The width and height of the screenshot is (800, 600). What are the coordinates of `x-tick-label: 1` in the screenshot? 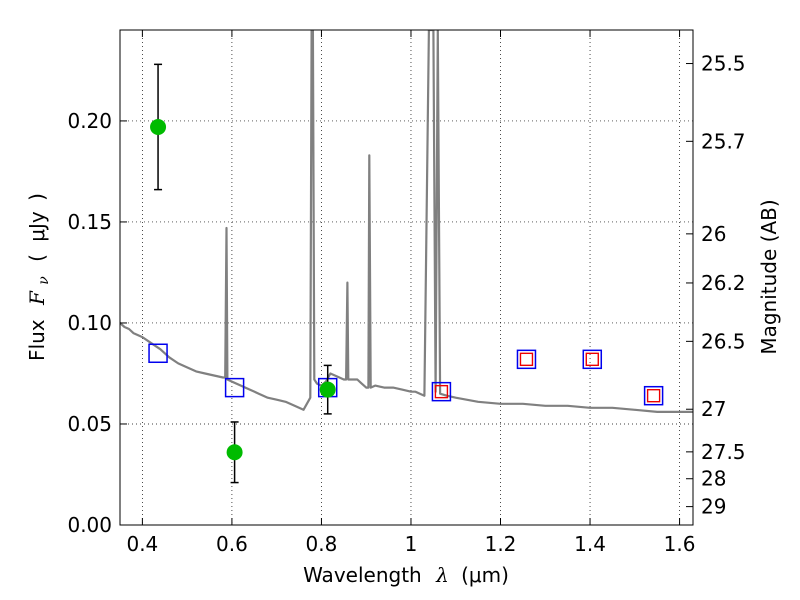 It's located at (411, 544).